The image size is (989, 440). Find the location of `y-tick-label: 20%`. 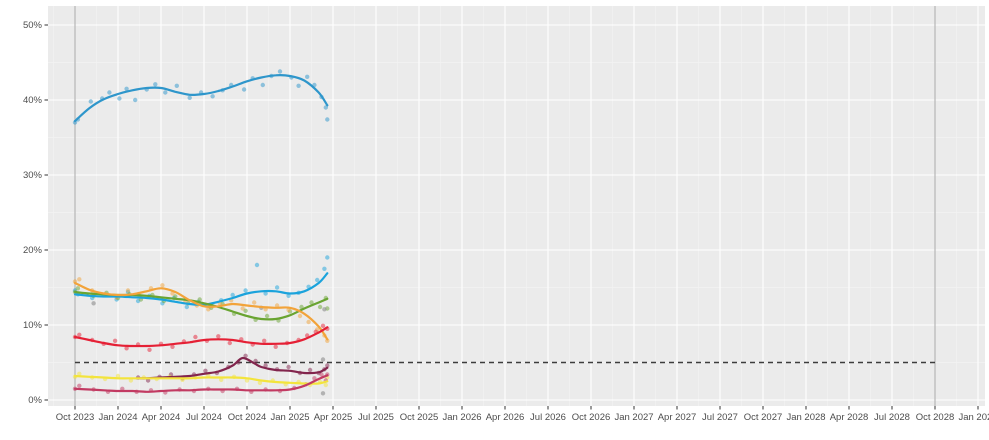

y-tick-label: 20% is located at coordinates (33, 250).